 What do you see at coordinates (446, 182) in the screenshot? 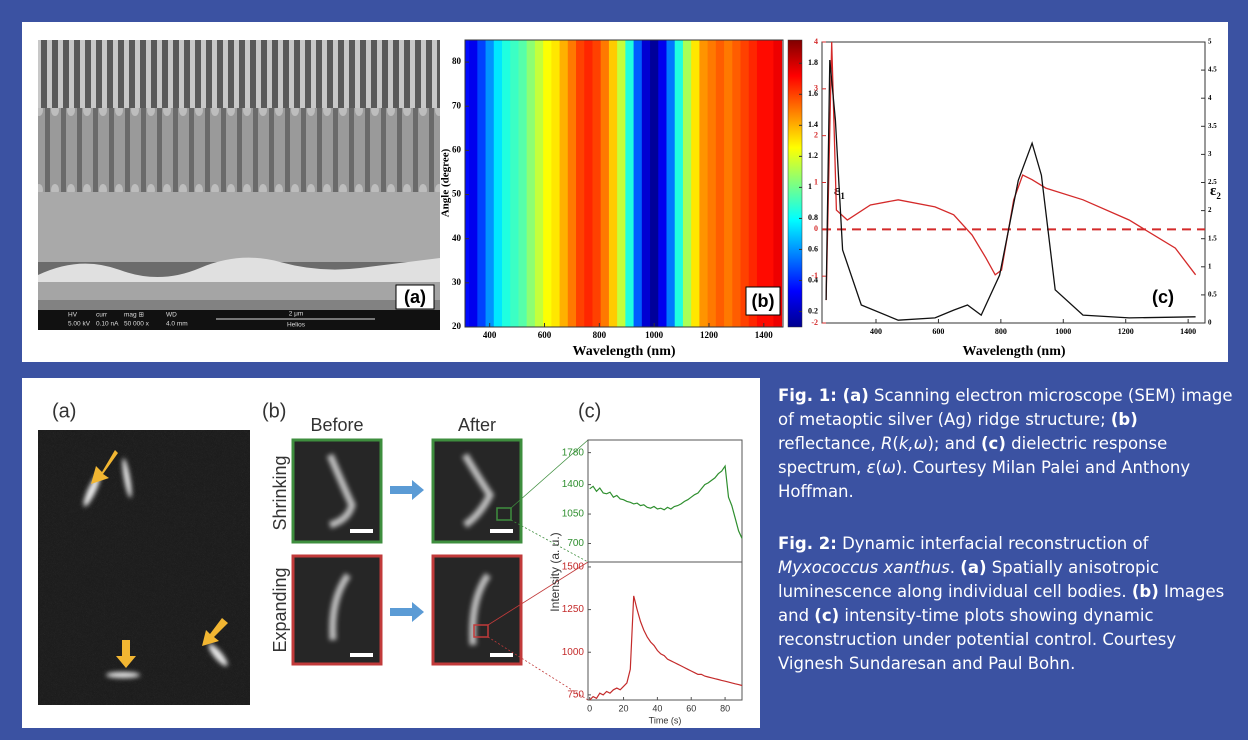
I see `y-axis-label: Angle (degree)` at bounding box center [446, 182].